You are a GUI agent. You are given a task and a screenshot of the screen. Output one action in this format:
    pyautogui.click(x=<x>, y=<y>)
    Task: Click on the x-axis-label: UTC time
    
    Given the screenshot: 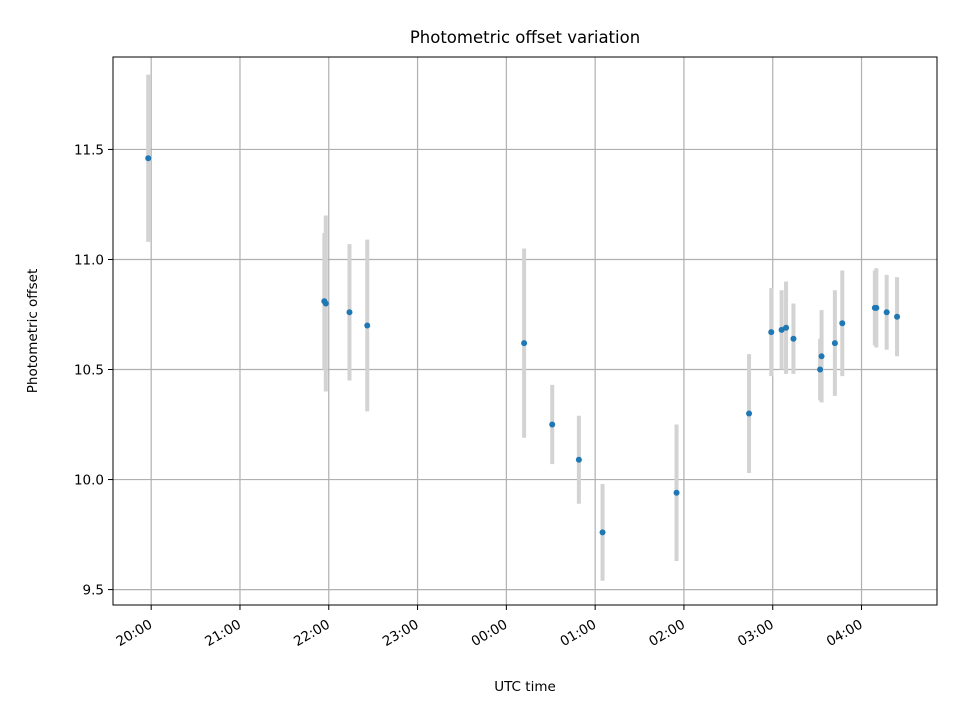 What is the action you would take?
    pyautogui.click(x=525, y=687)
    